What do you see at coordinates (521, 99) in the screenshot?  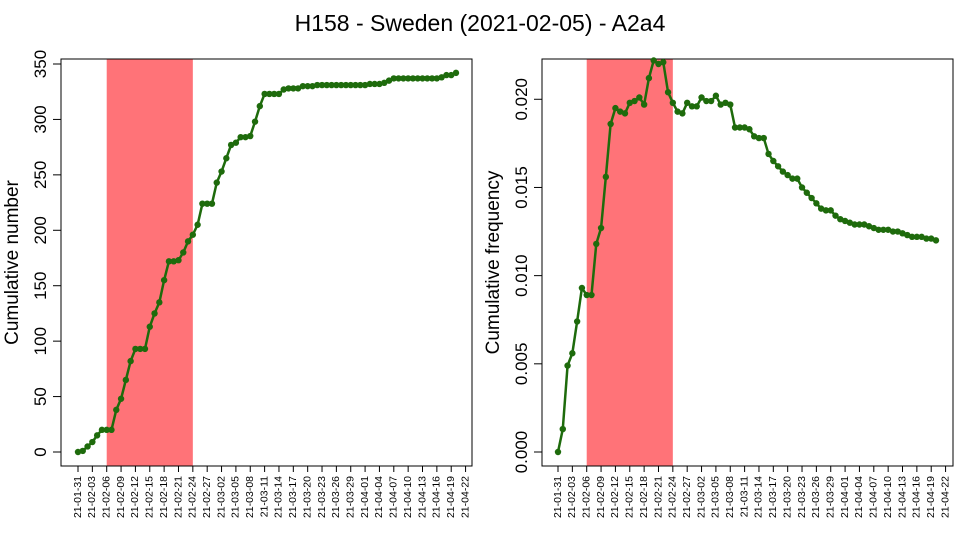 I see `y-tick-label: 0.020` at bounding box center [521, 99].